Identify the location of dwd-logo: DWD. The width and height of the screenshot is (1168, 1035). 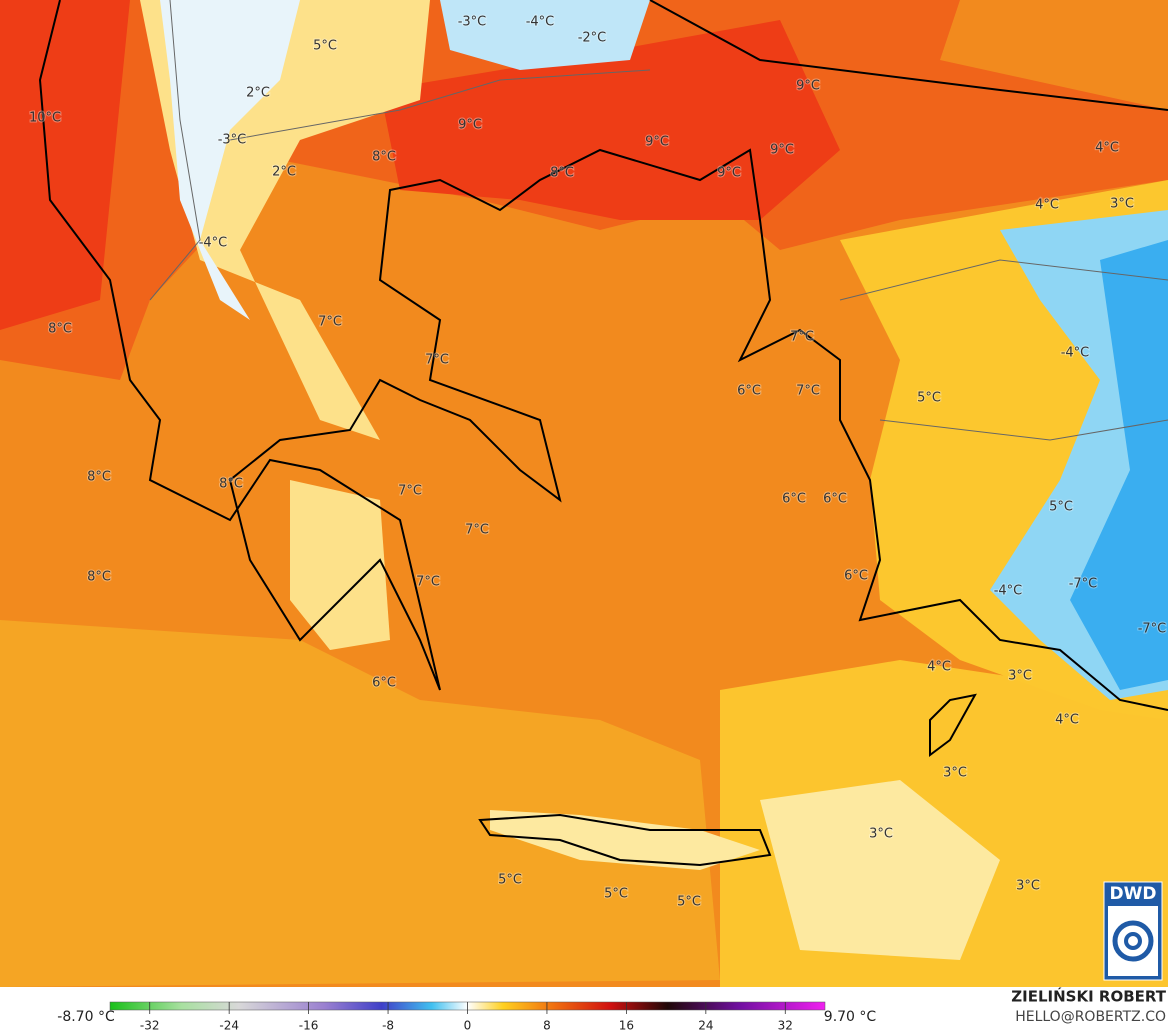
(1133, 931).